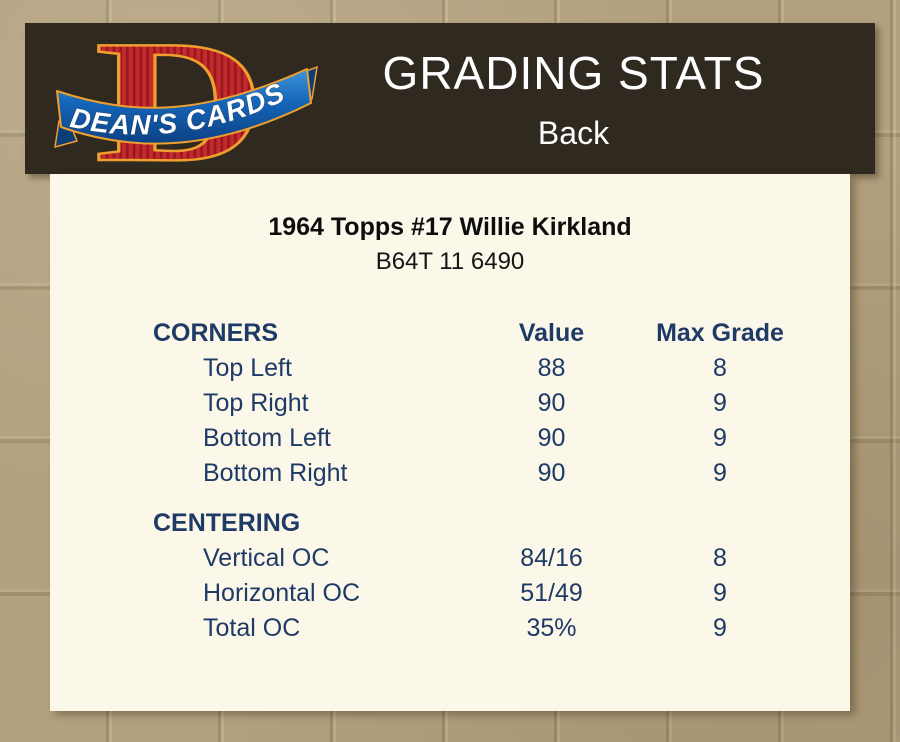 The image size is (900, 742). Describe the element at coordinates (471, 333) in the screenshot. I see `corners-header-row: CORNERS Value Max Grade` at that location.